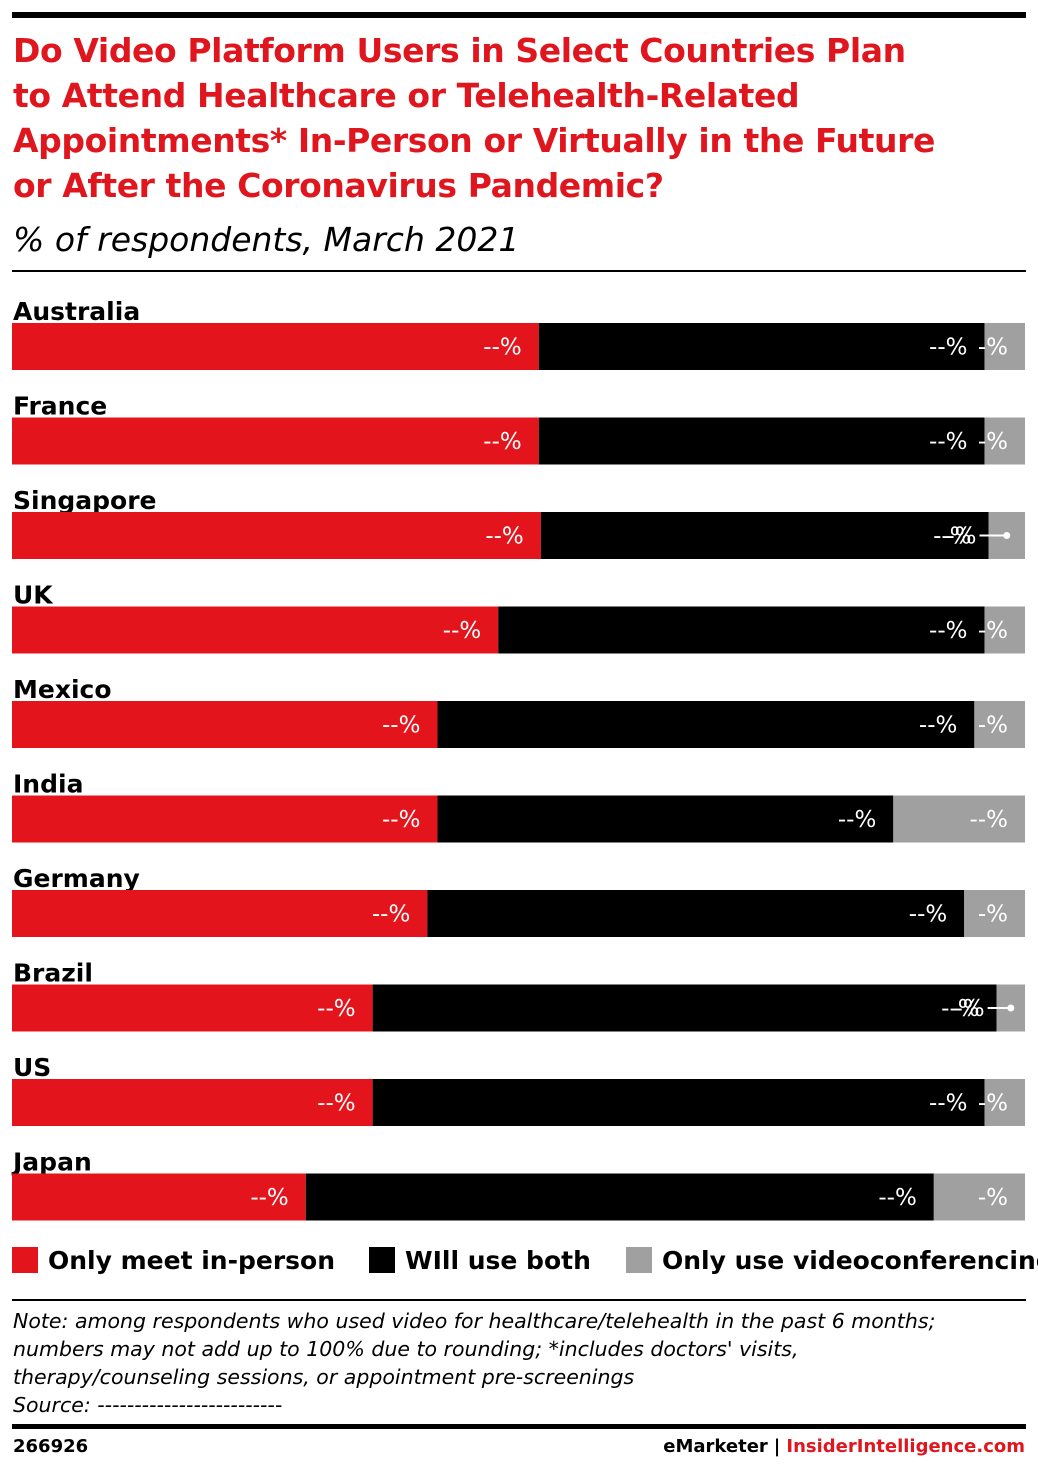  What do you see at coordinates (220, 913) in the screenshot?
I see `bar-in-person-germany` at bounding box center [220, 913].